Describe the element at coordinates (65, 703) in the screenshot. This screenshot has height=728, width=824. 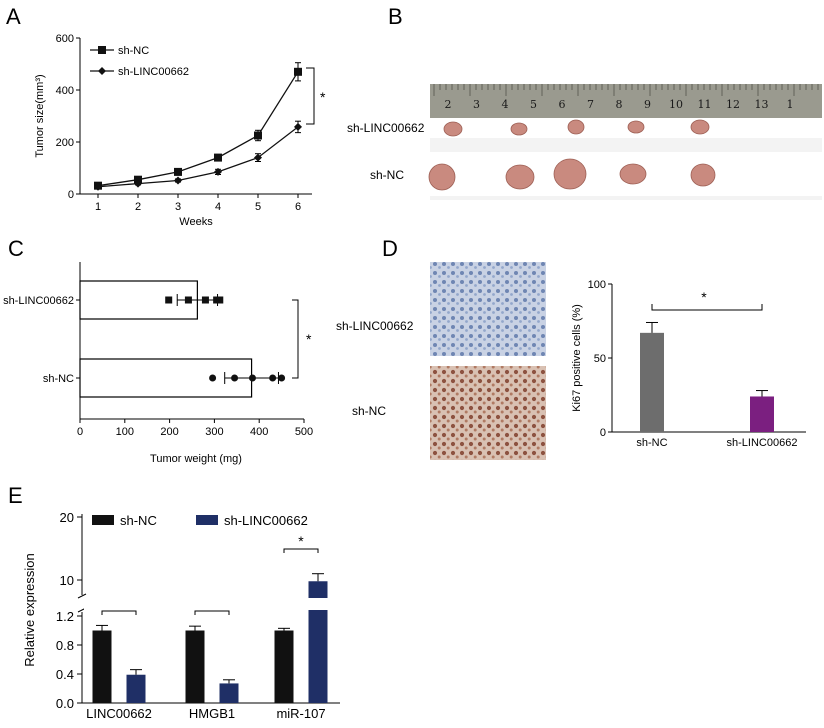
I see `y-tick-label: 0.0` at that location.